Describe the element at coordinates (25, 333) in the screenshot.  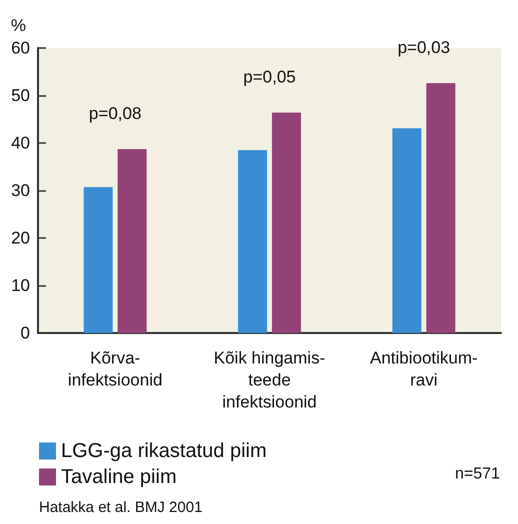
I see `y-tick-label: 0` at that location.